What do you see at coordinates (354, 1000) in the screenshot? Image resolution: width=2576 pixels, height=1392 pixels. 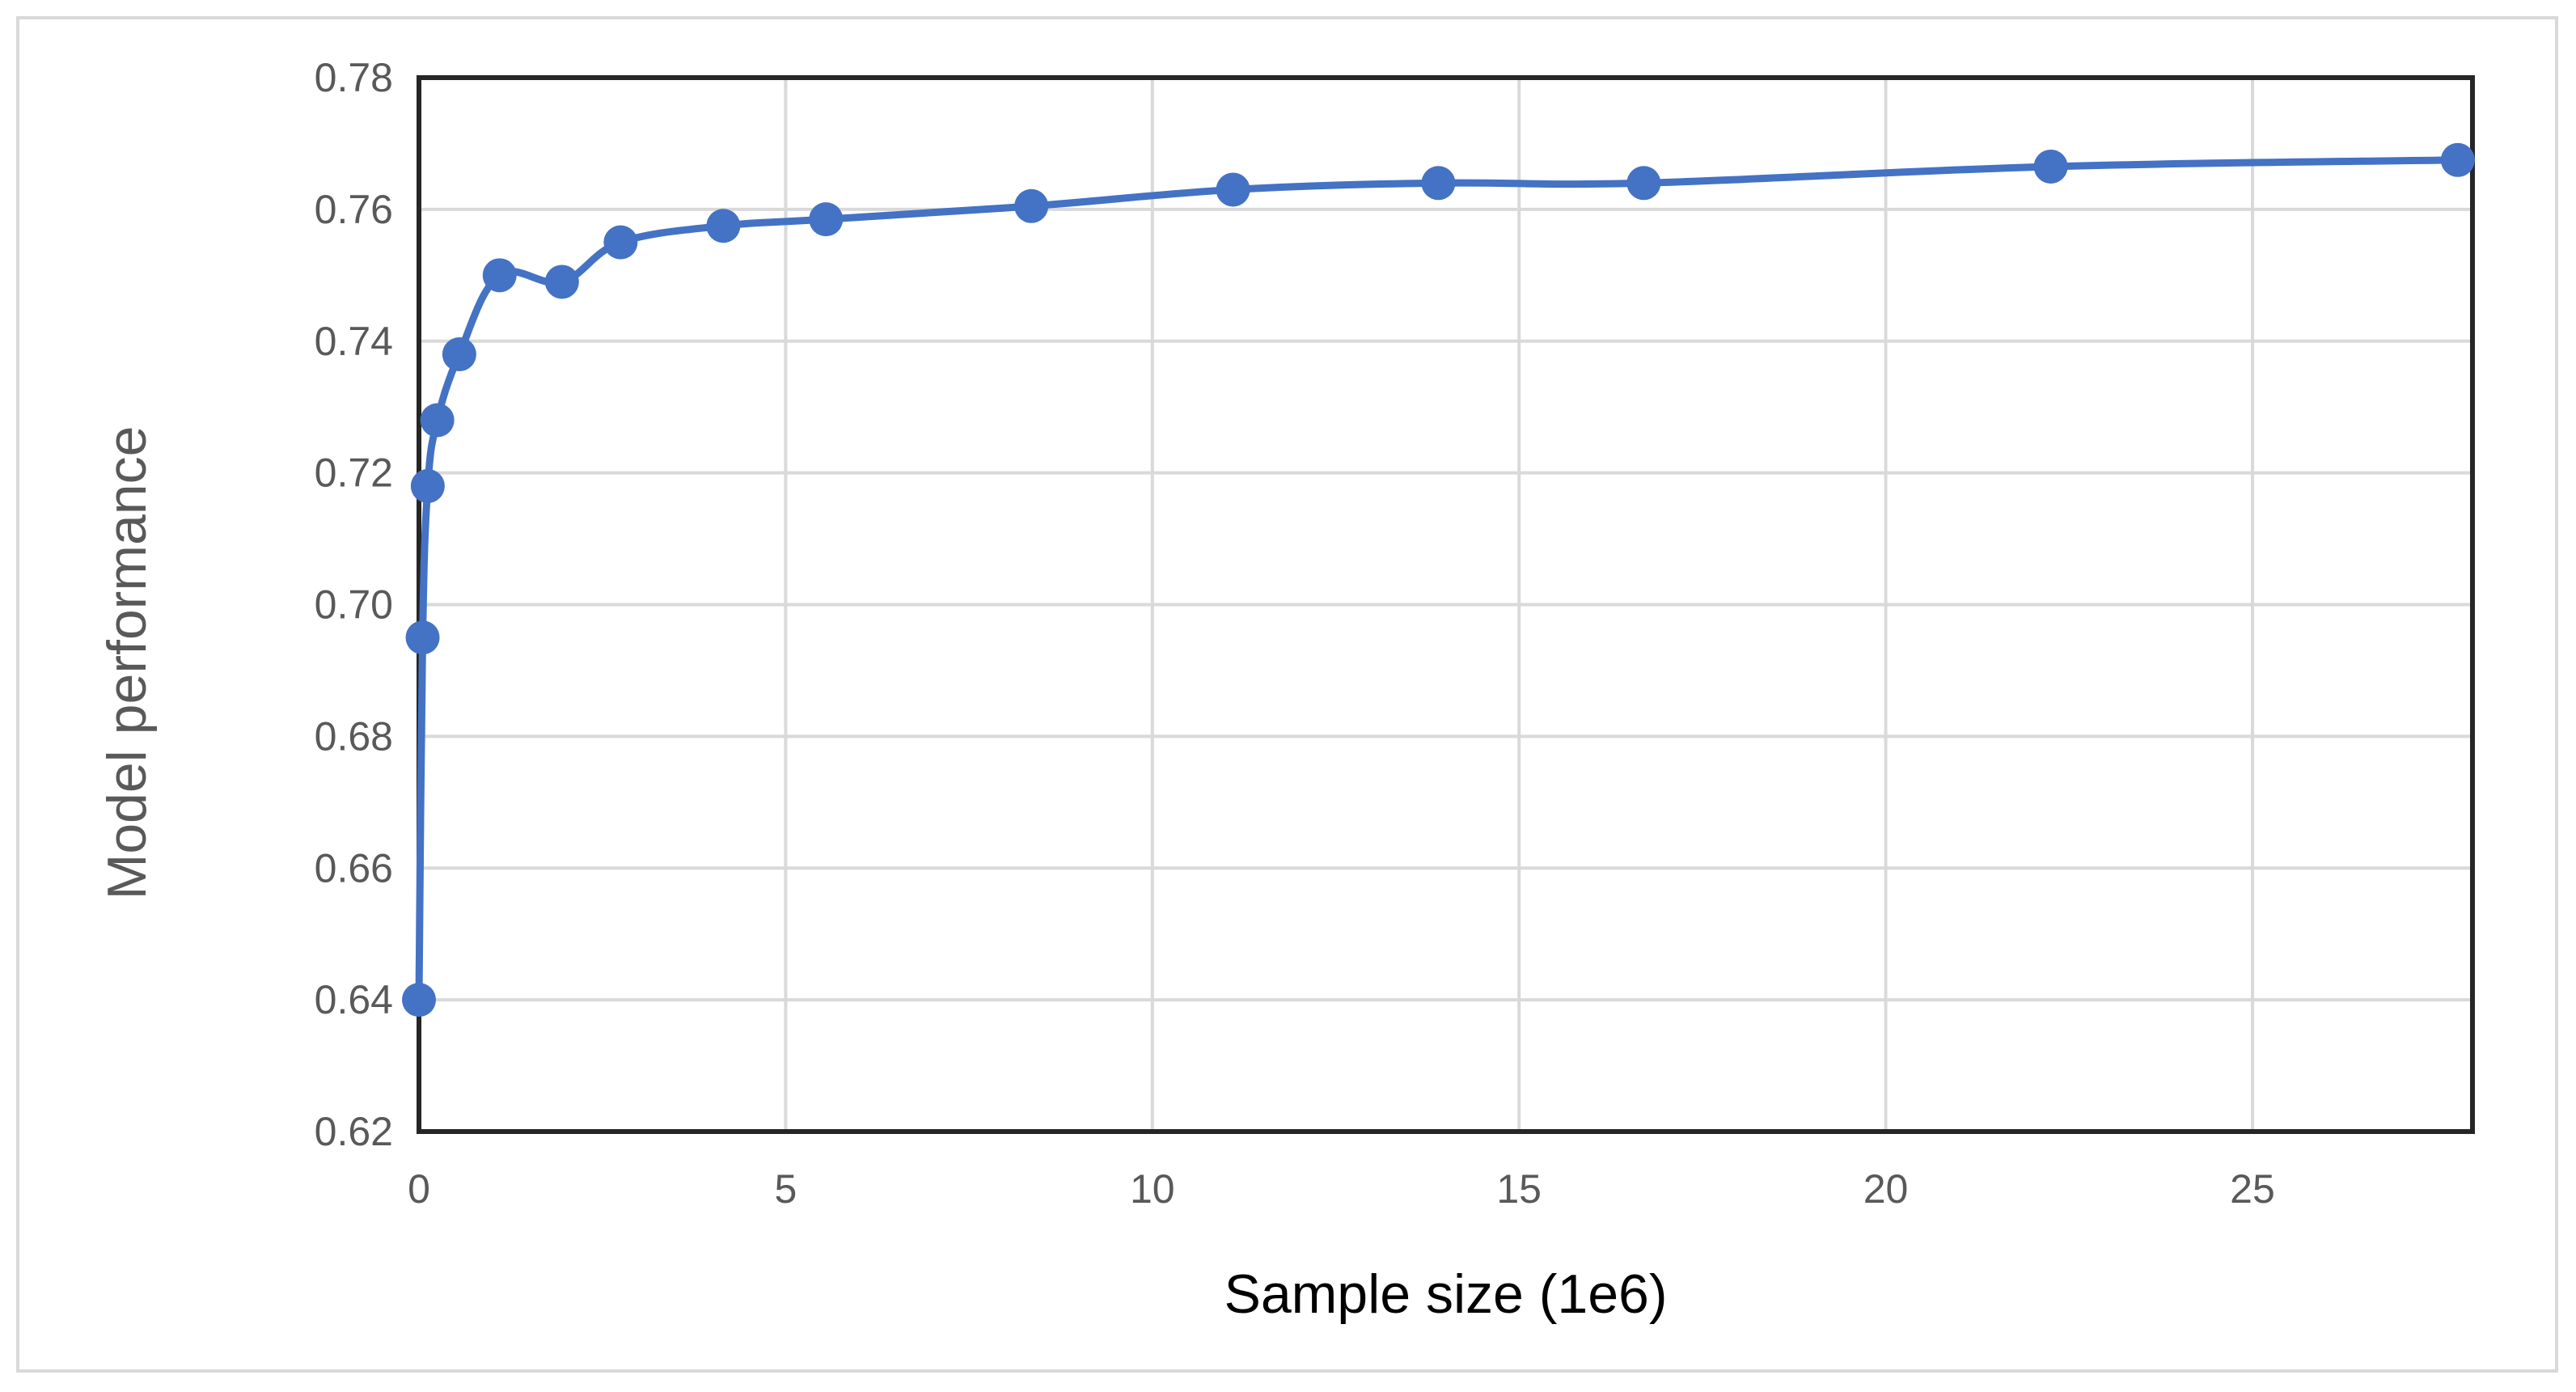 I see `y-tick-label: 0.64` at bounding box center [354, 1000].